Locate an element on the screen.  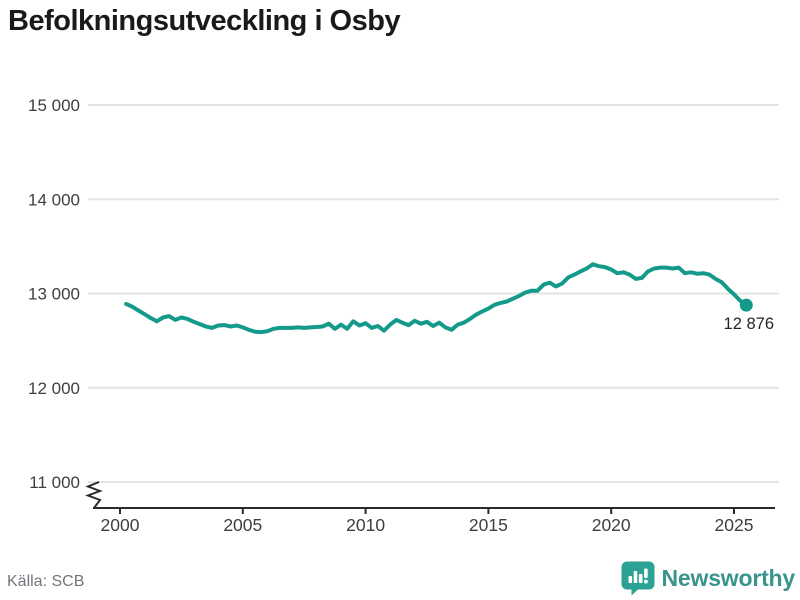
last-point-marker is located at coordinates (746, 305).